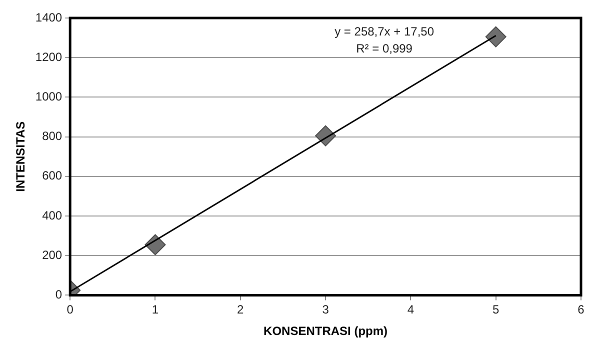 The image size is (603, 351). What do you see at coordinates (496, 309) in the screenshot?
I see `x-tick-label: 5` at bounding box center [496, 309].